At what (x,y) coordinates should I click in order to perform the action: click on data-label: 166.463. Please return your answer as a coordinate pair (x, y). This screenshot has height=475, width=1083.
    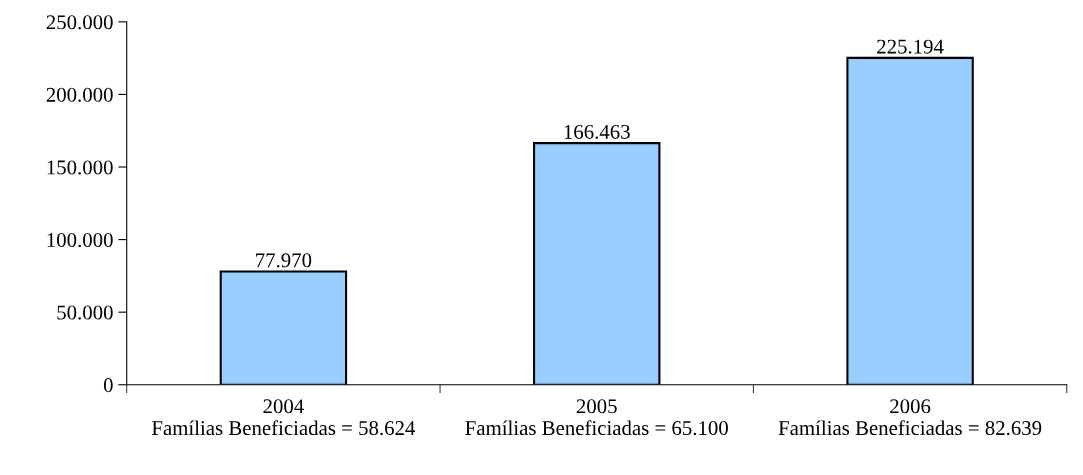
    Looking at the image, I should click on (597, 131).